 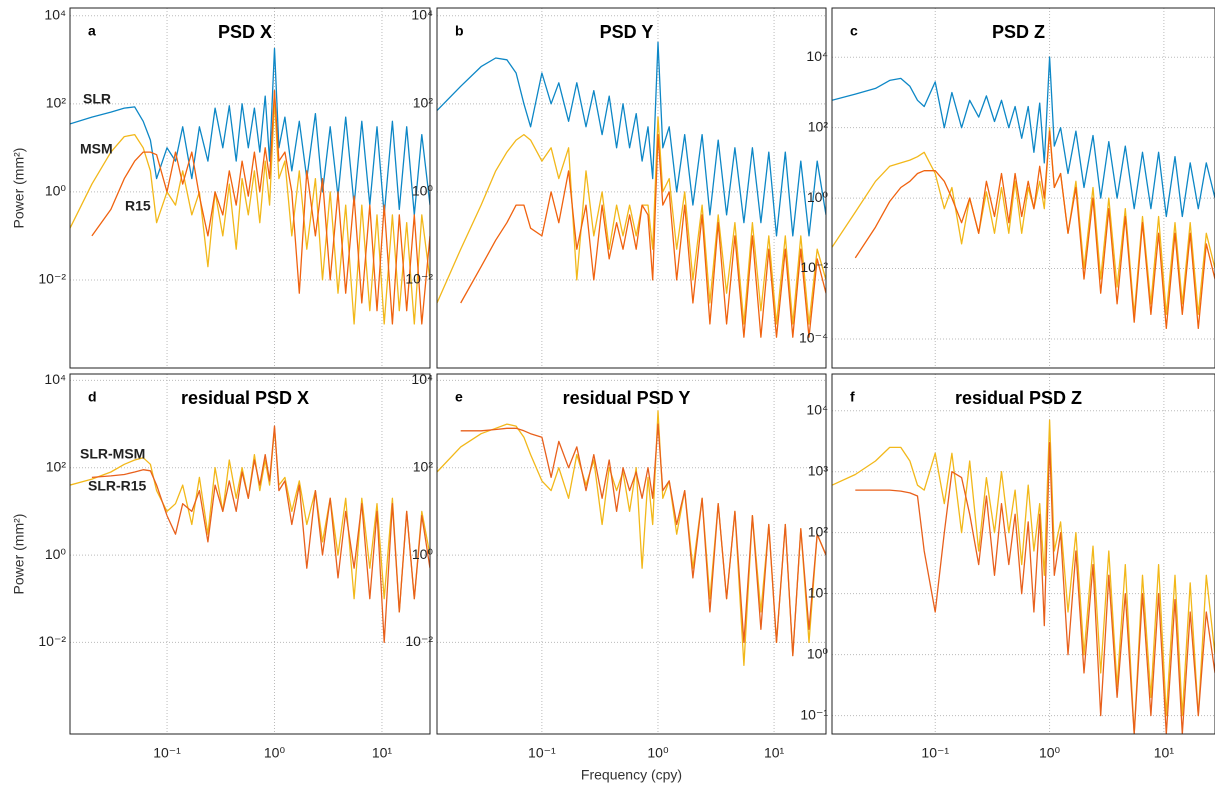 I want to click on legend-label: R15, so click(x=138, y=206).